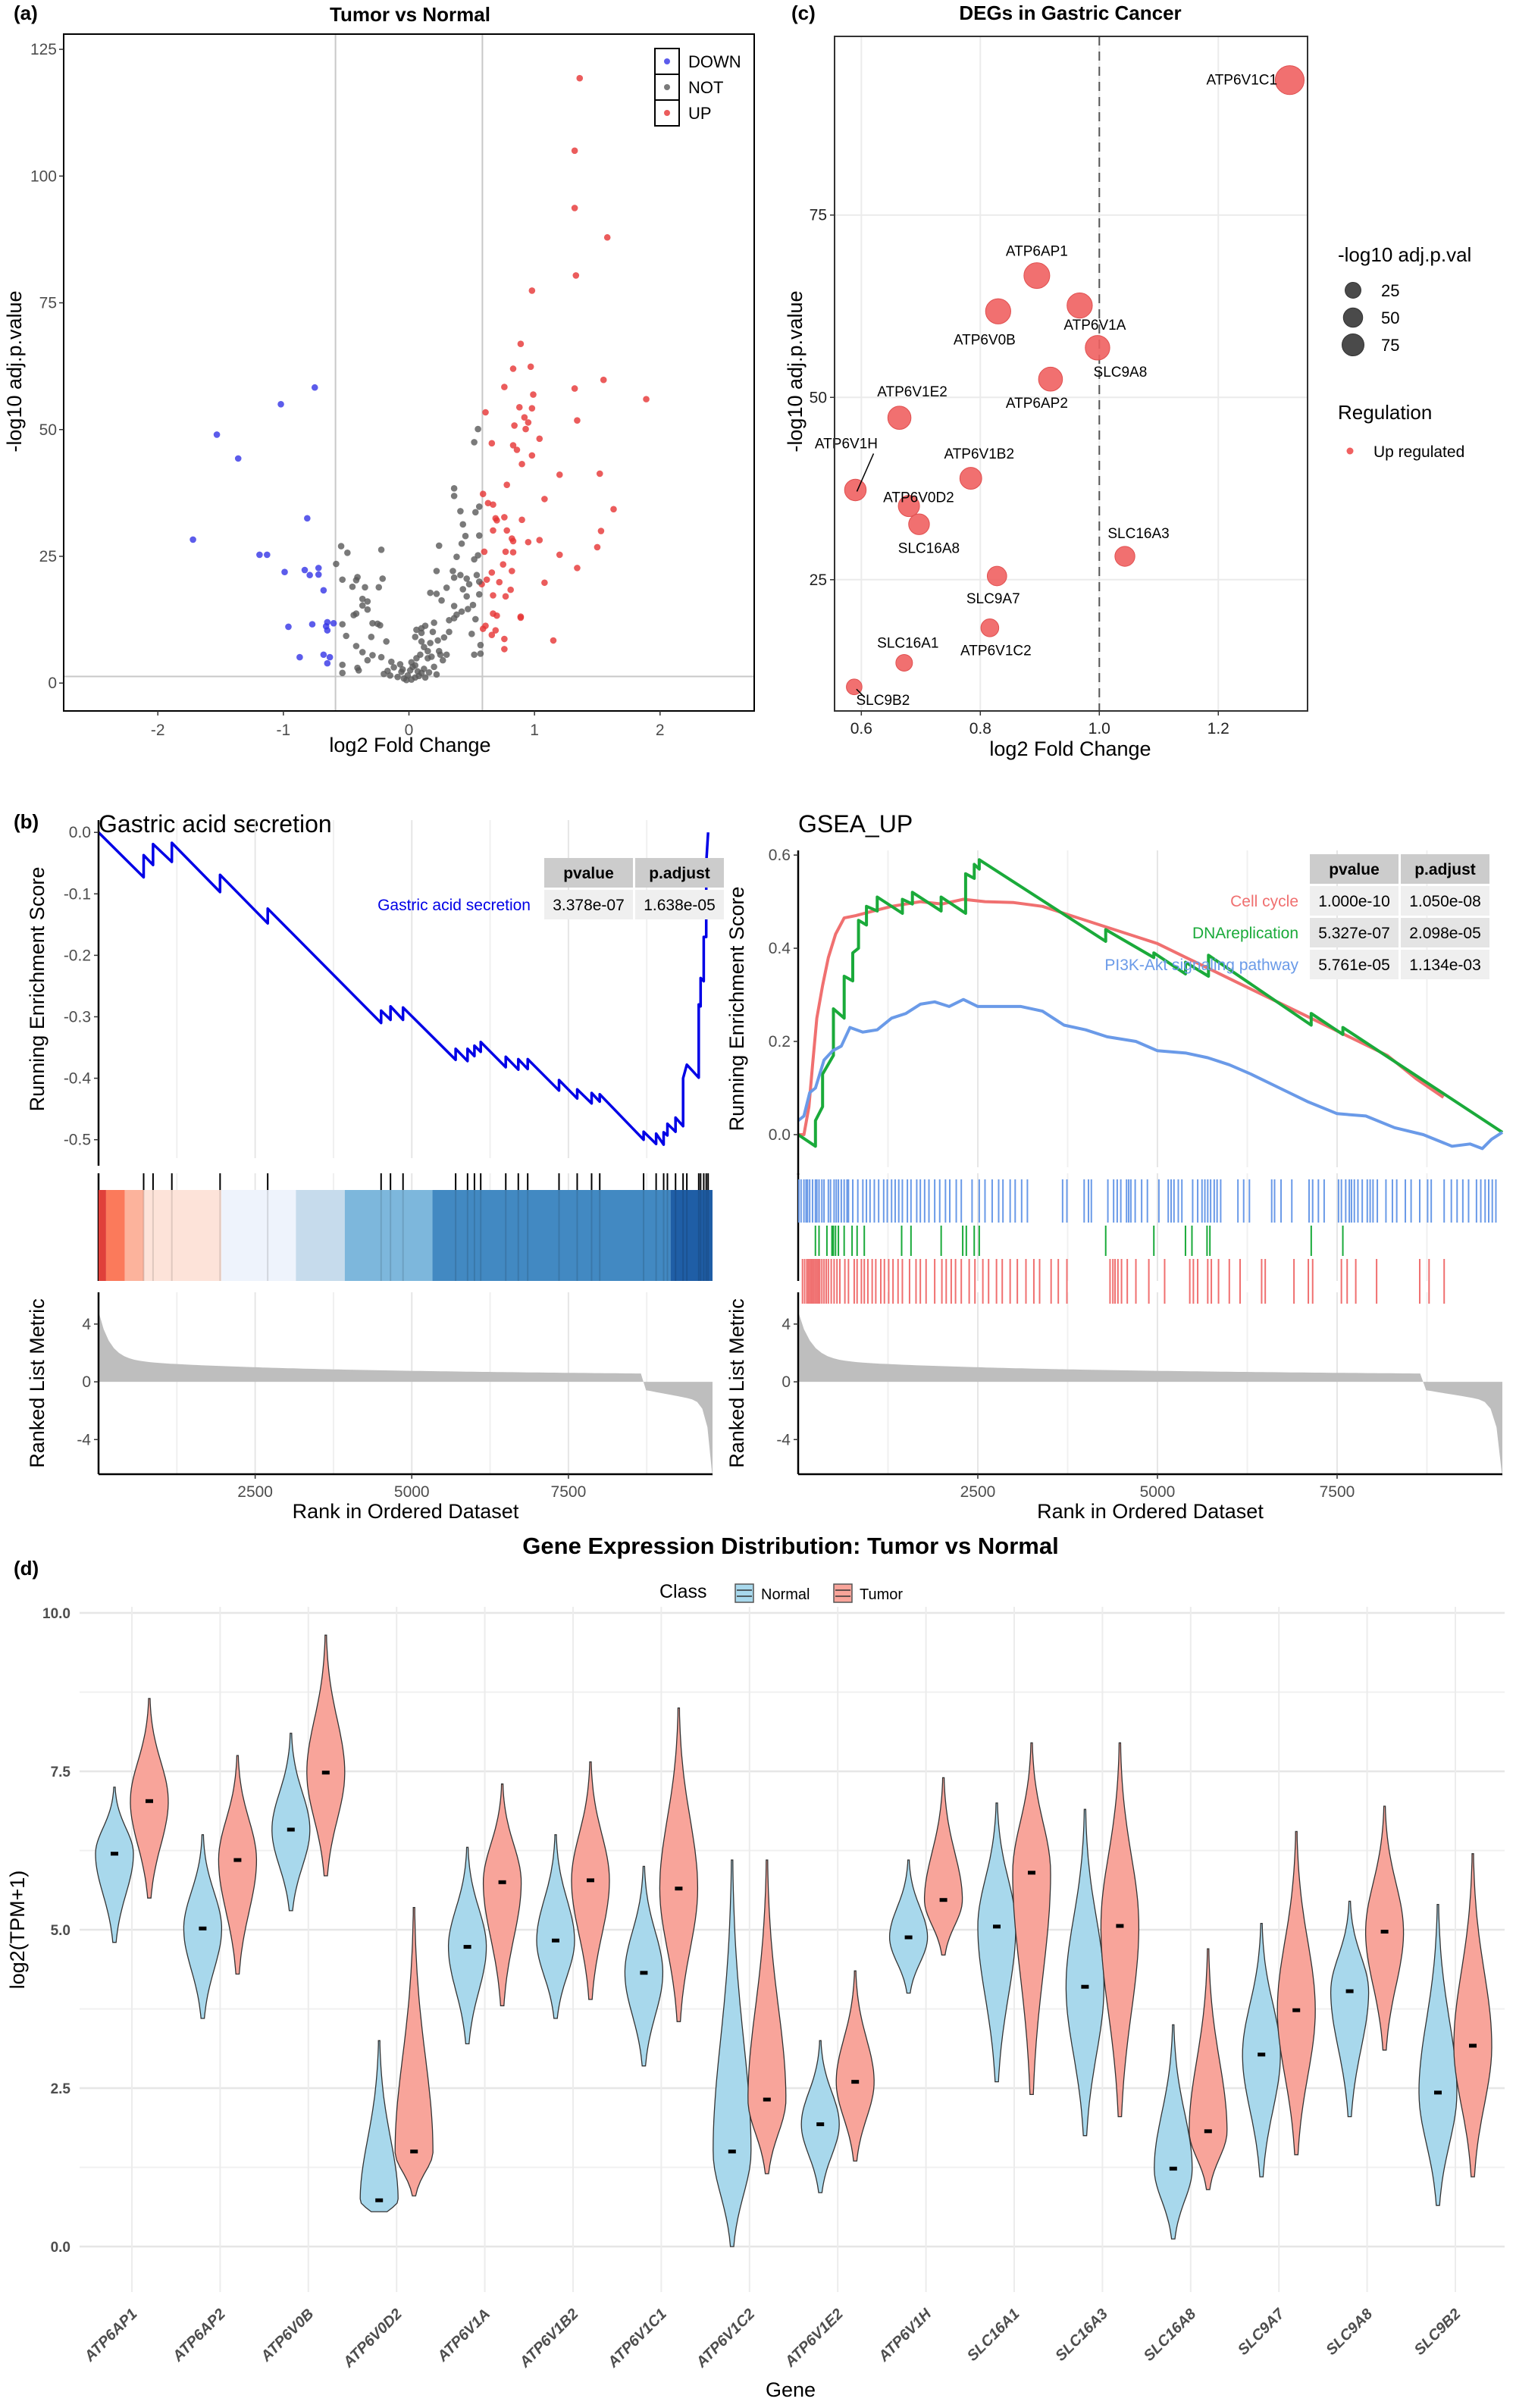  Describe the element at coordinates (1201, 965) in the screenshot. I see `table-row-name: PI3K-Akt signaling pathway` at that location.